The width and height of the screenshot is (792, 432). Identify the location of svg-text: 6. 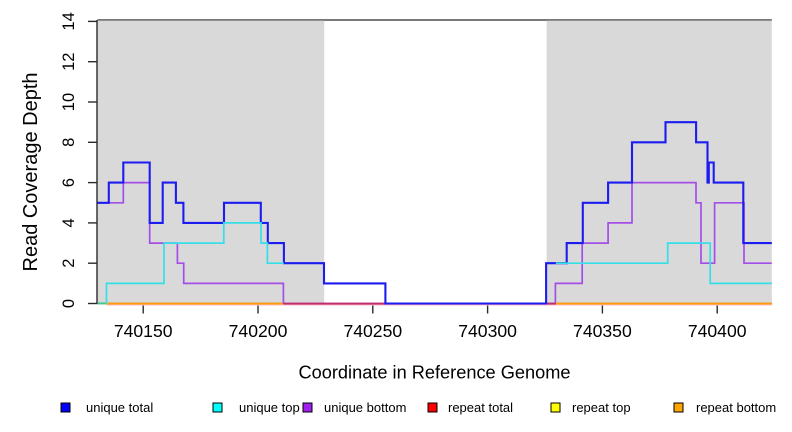
(69, 182).